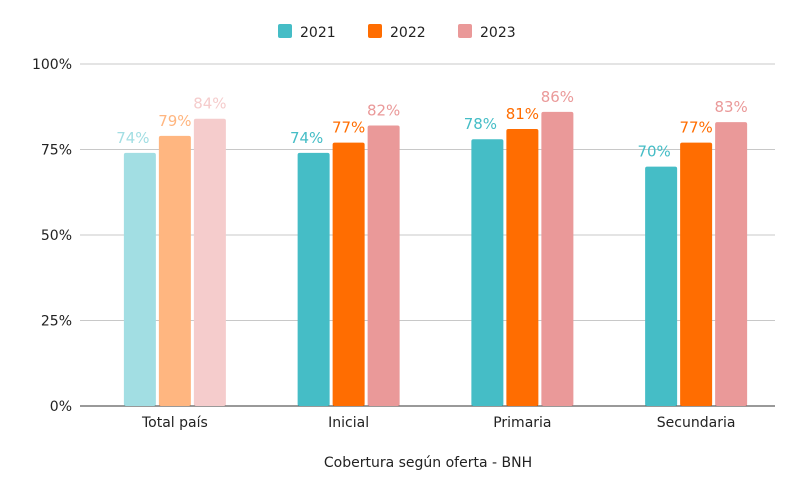  What do you see at coordinates (348, 423) in the screenshot?
I see `x-tick-label: Inicial` at bounding box center [348, 423].